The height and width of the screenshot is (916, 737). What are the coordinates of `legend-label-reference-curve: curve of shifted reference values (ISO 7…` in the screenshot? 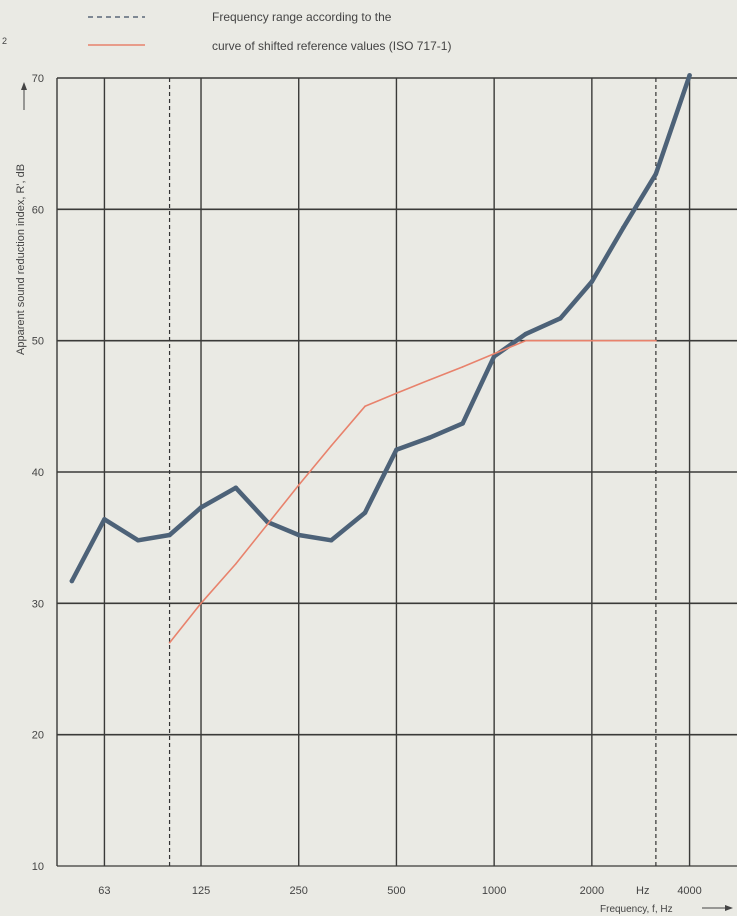 It's located at (331, 46).